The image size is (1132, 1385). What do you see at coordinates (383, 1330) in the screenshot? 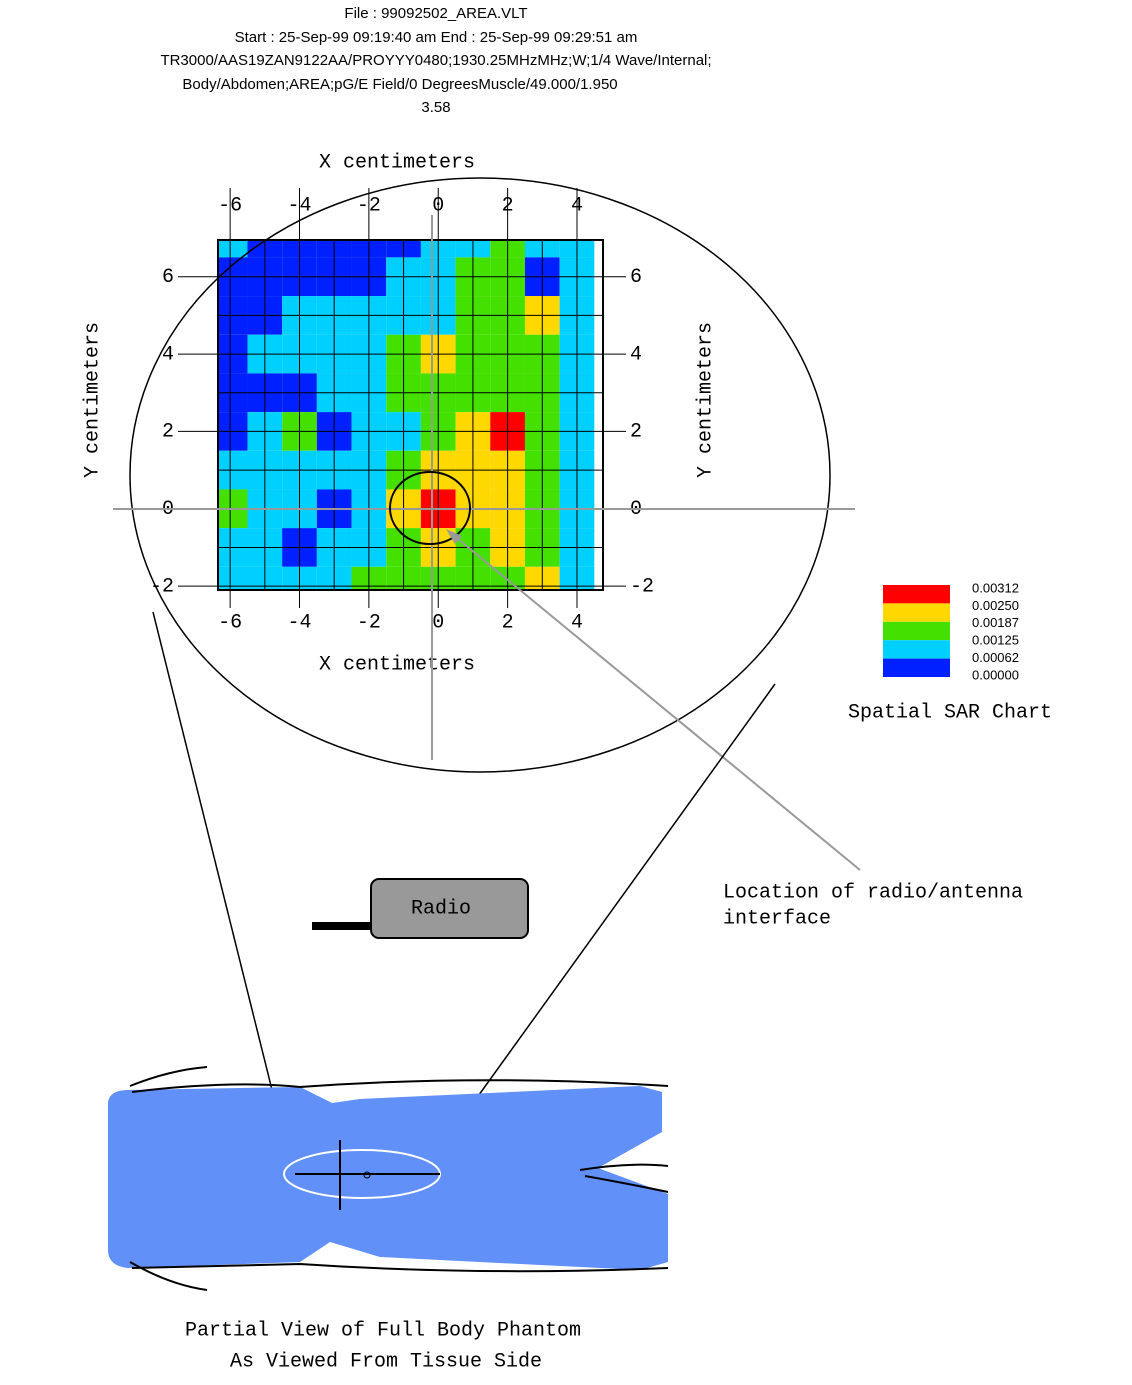
I see `caption: Partial View of Full Body Phantom` at bounding box center [383, 1330].